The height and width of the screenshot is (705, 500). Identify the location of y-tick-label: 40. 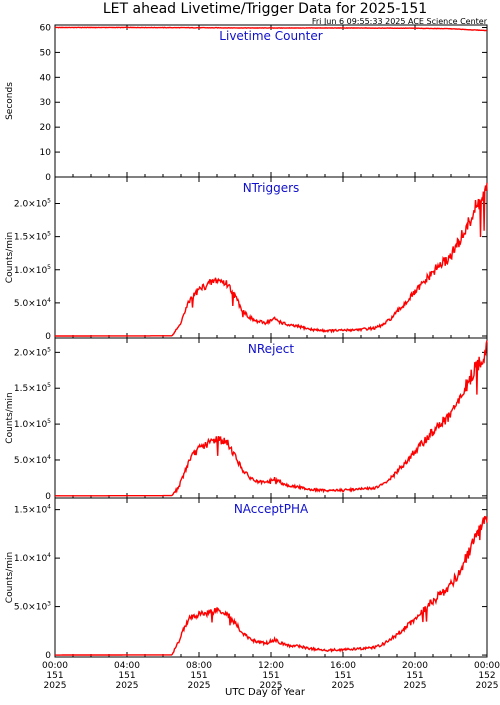
(46, 78).